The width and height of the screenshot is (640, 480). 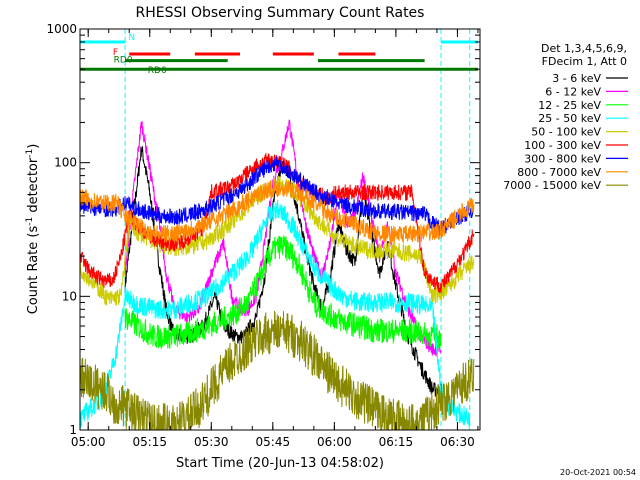 What do you see at coordinates (584, 48) in the screenshot?
I see `legend-header: Det 1,3,4,5,6,9,` at bounding box center [584, 48].